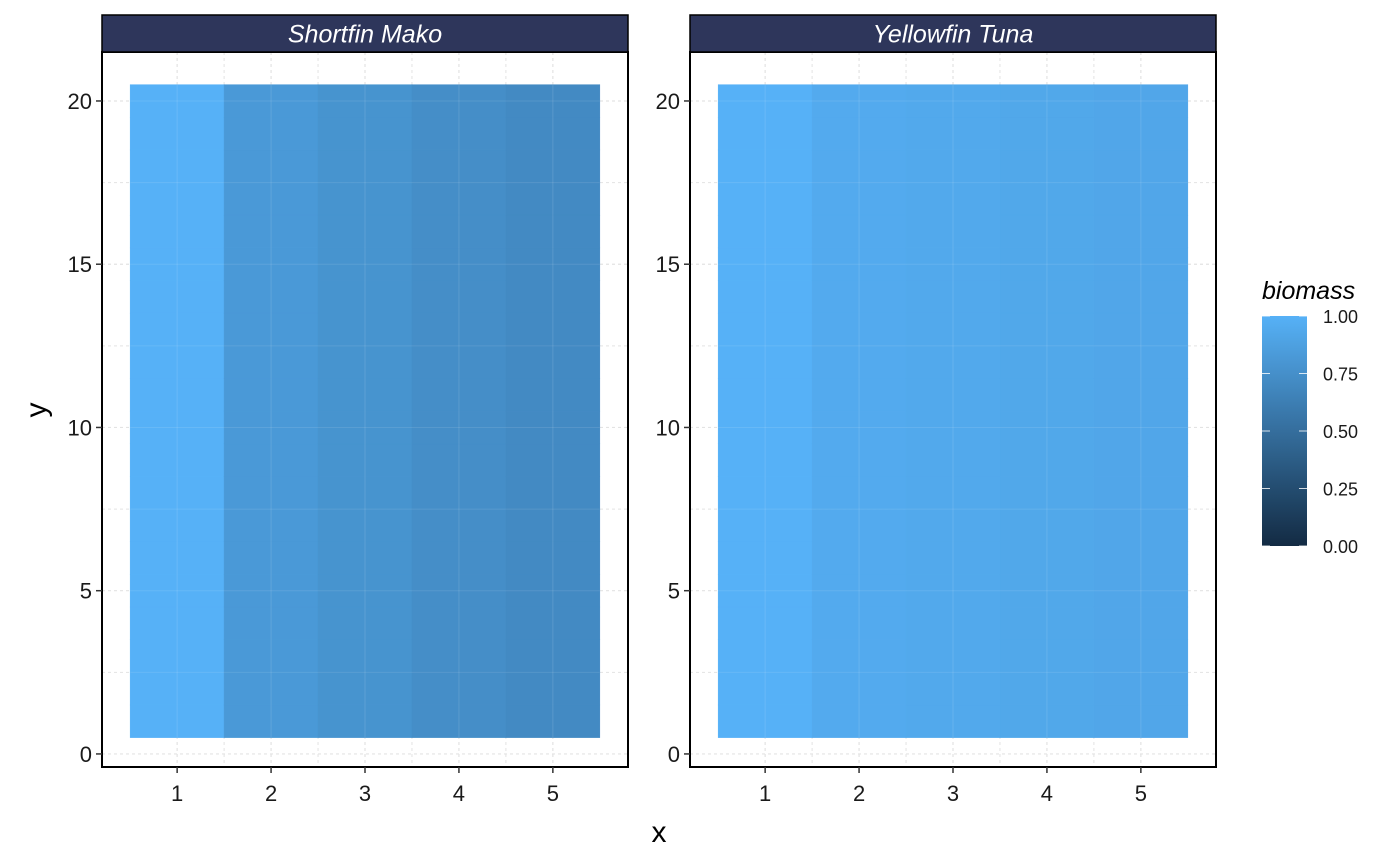  I want to click on x-tick-label: 5, so click(553, 793).